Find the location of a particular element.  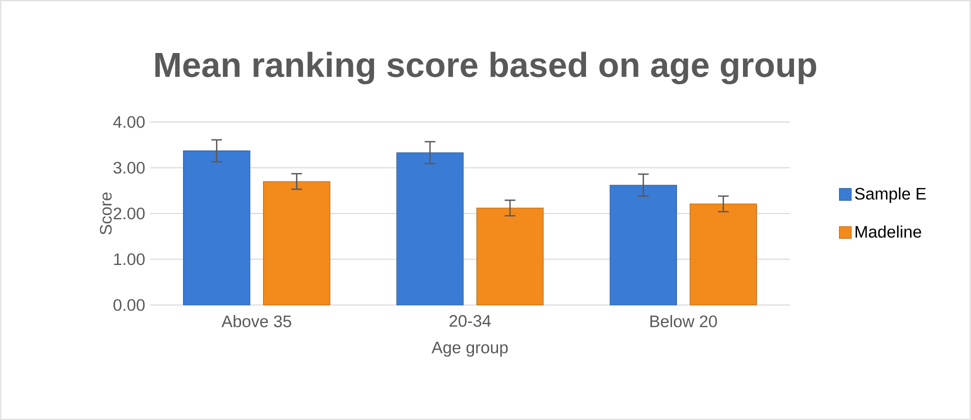

y-axis-title: Score is located at coordinates (106, 213).